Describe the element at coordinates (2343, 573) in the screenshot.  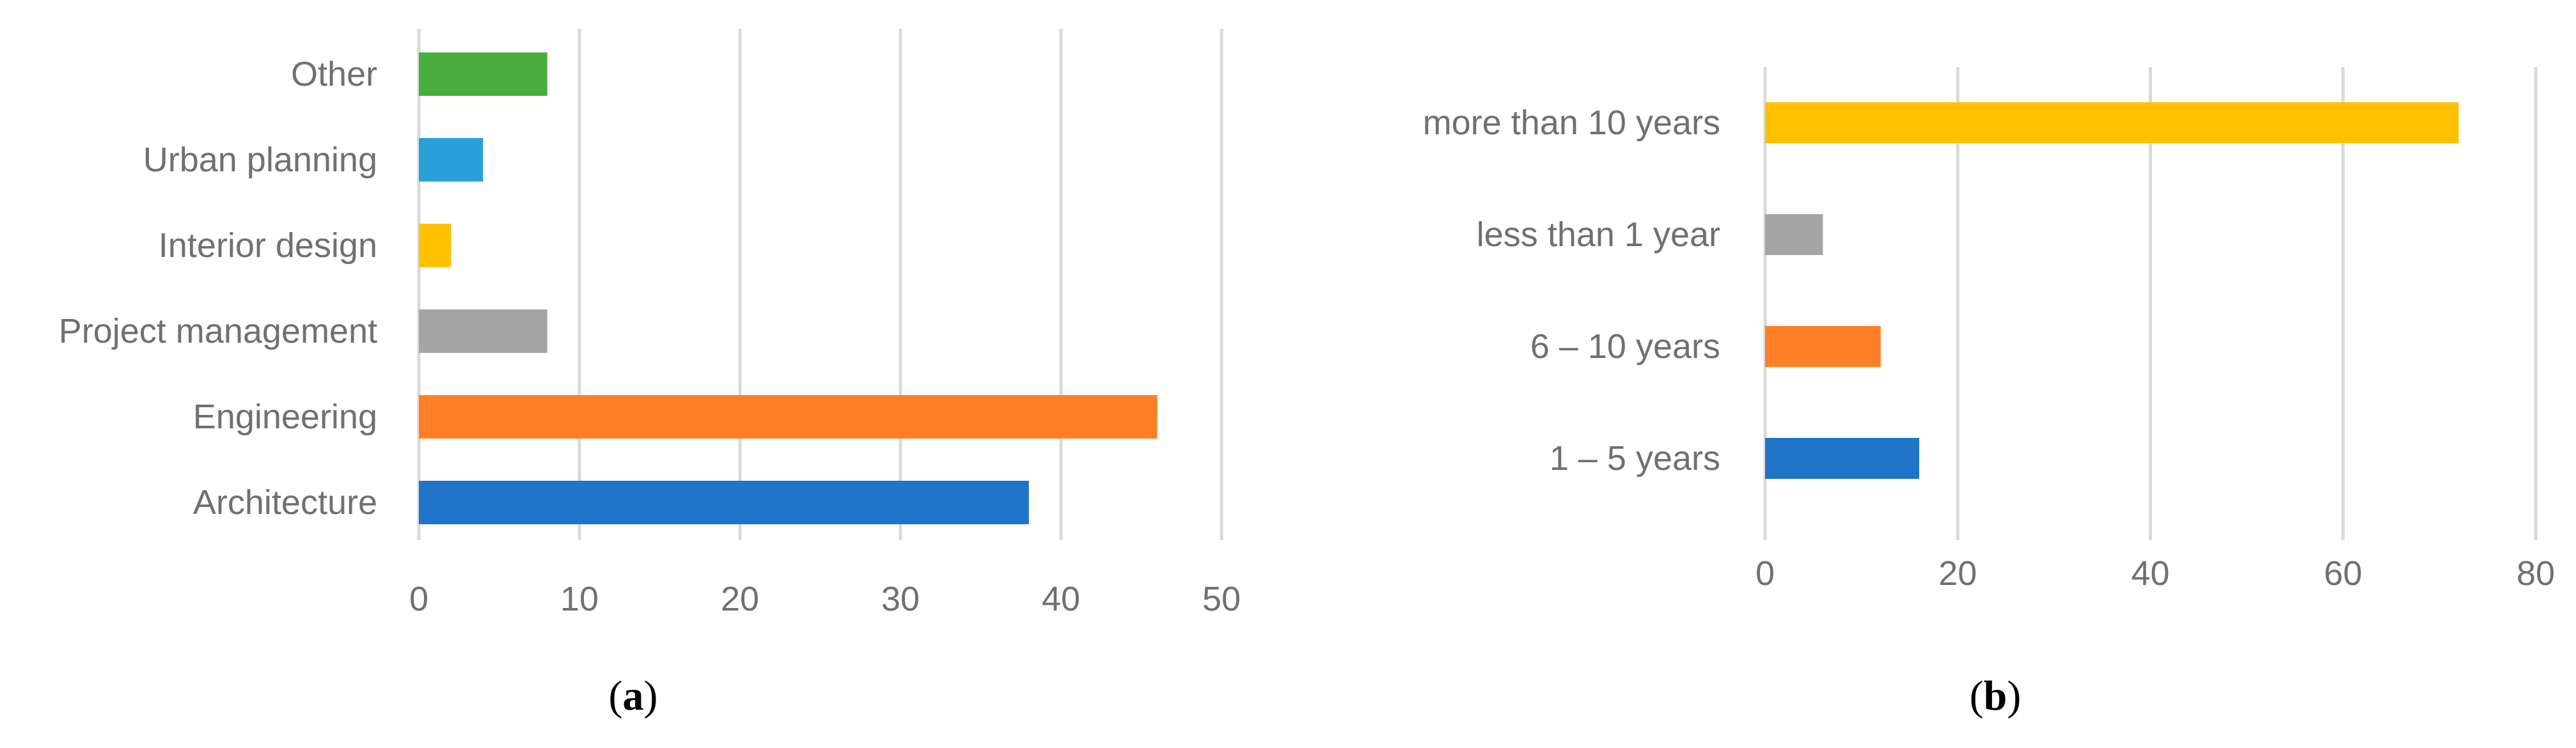
I see `x-tick-label: 60` at that location.